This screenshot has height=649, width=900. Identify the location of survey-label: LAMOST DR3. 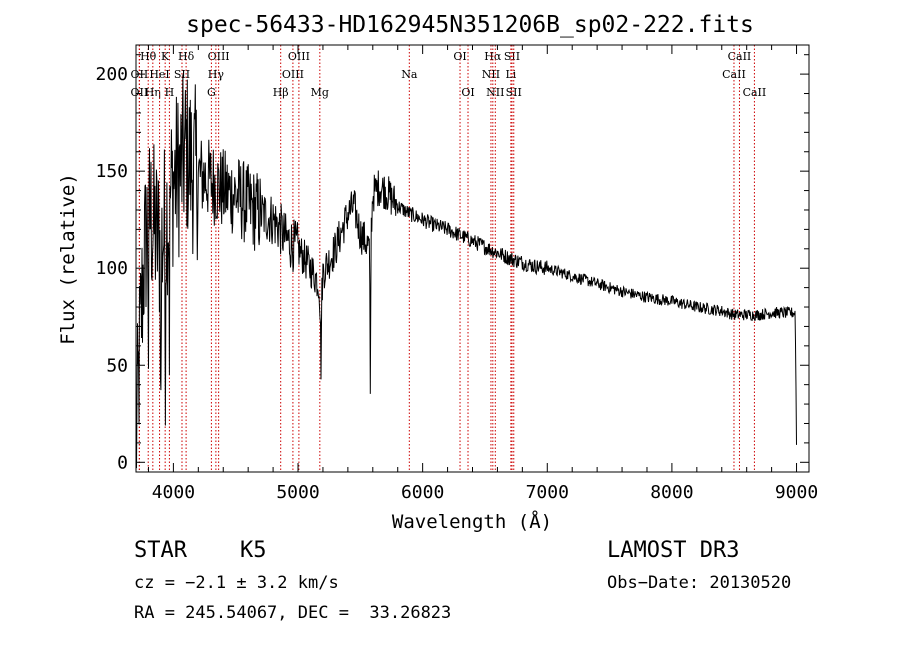
(673, 550).